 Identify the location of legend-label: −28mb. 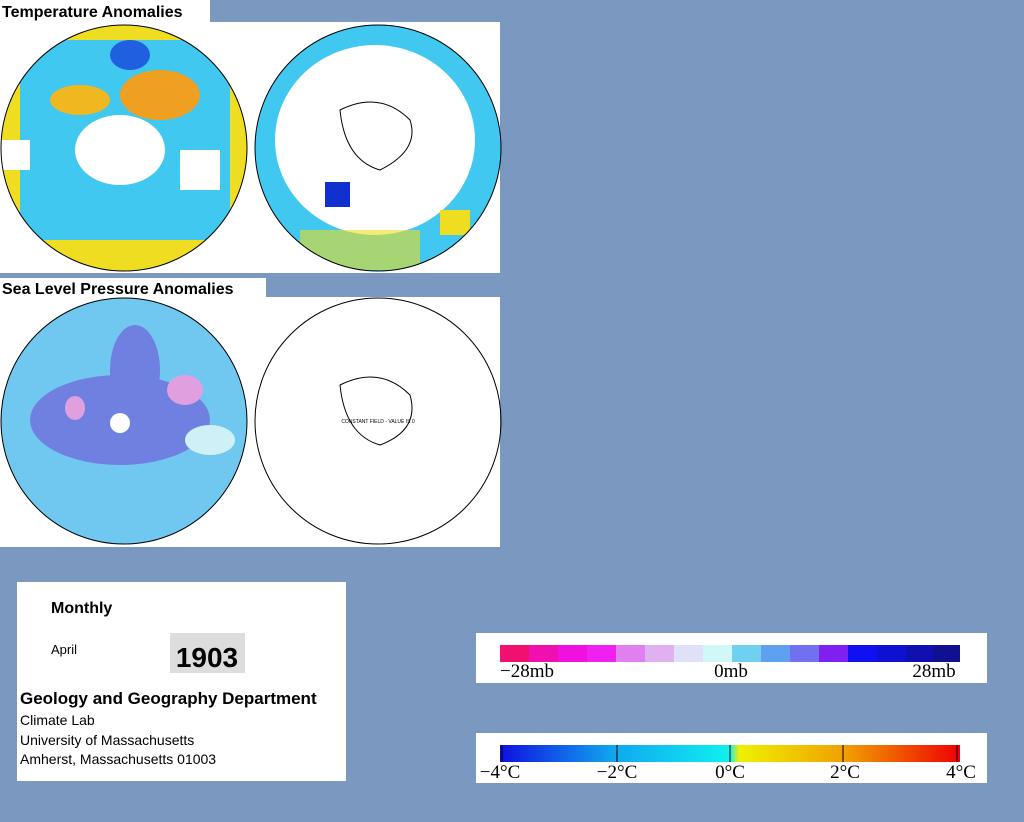
(527, 671).